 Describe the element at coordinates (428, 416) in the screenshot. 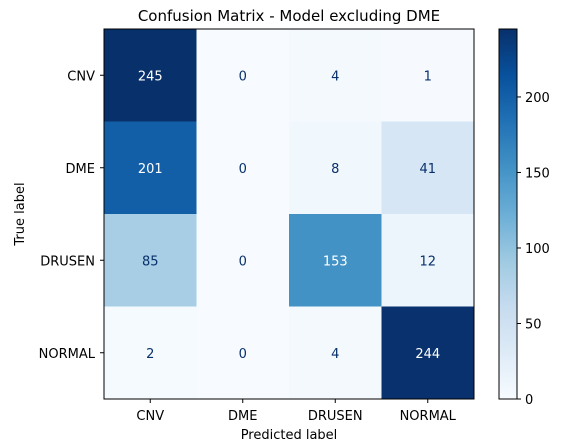

I see `x-tick-label: NORMAL` at that location.